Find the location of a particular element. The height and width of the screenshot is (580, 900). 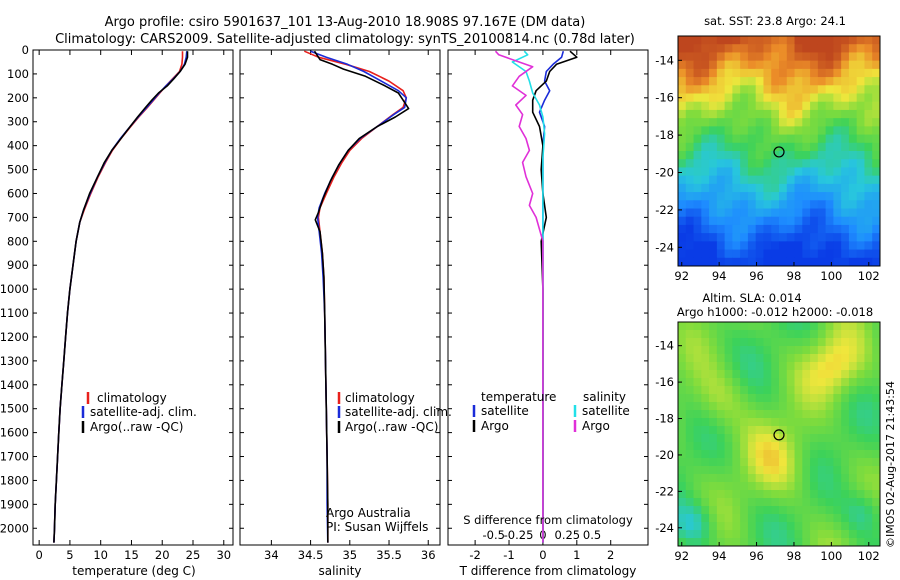

sla-map-frame is located at coordinates (779, 434).